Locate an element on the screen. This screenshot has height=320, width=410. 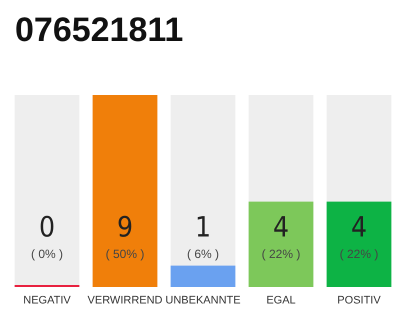
x-tick-label: POSITIV is located at coordinates (359, 300).